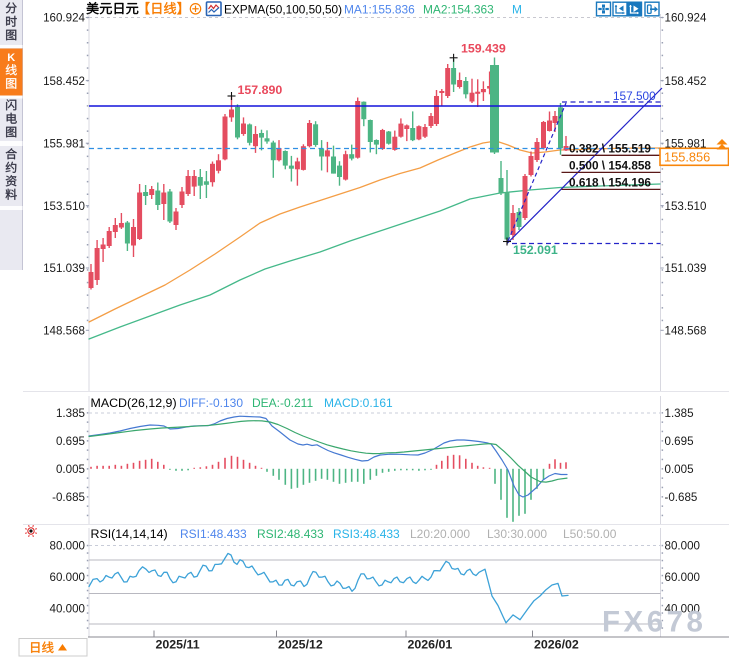 Image resolution: width=729 pixels, height=657 pixels. I want to click on svg-text: 0.382 \ 155.519, so click(610, 148).